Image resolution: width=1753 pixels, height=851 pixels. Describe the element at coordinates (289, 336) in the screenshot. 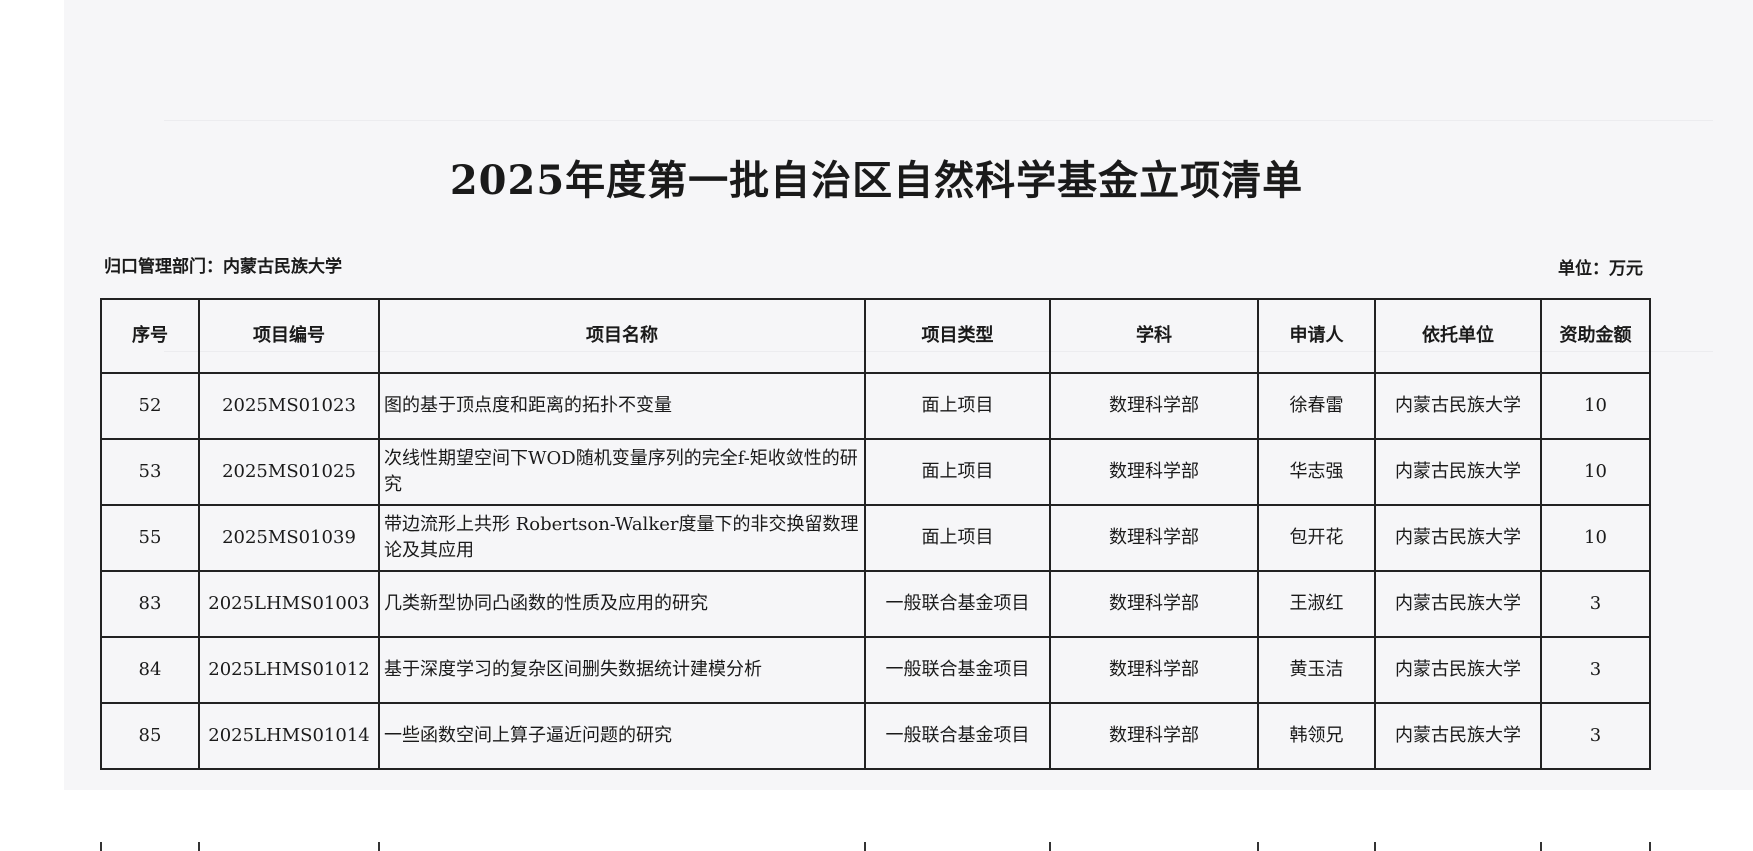

I see `header-project-id: 项目编号` at that location.